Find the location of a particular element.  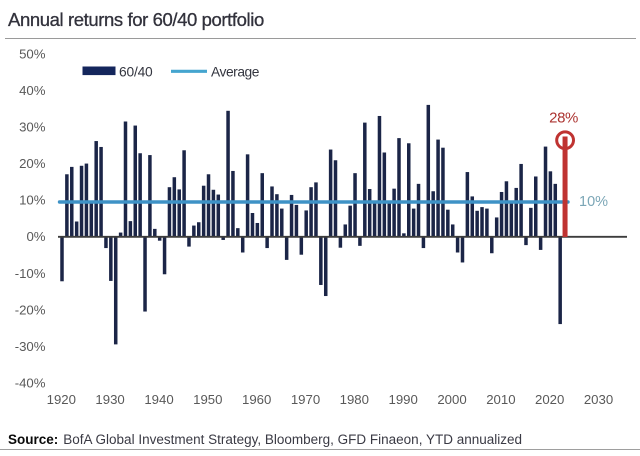

svg-text: -40% is located at coordinates (30, 382).